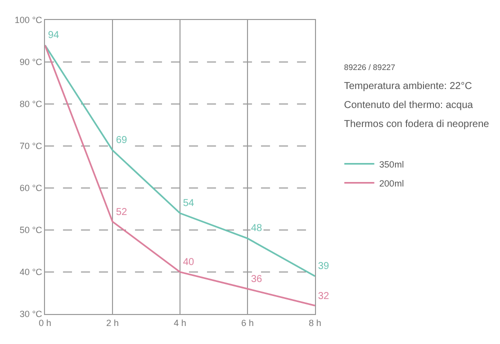 The width and height of the screenshot is (500, 344). What do you see at coordinates (257, 279) in the screenshot?
I see `data-label: 36` at bounding box center [257, 279].